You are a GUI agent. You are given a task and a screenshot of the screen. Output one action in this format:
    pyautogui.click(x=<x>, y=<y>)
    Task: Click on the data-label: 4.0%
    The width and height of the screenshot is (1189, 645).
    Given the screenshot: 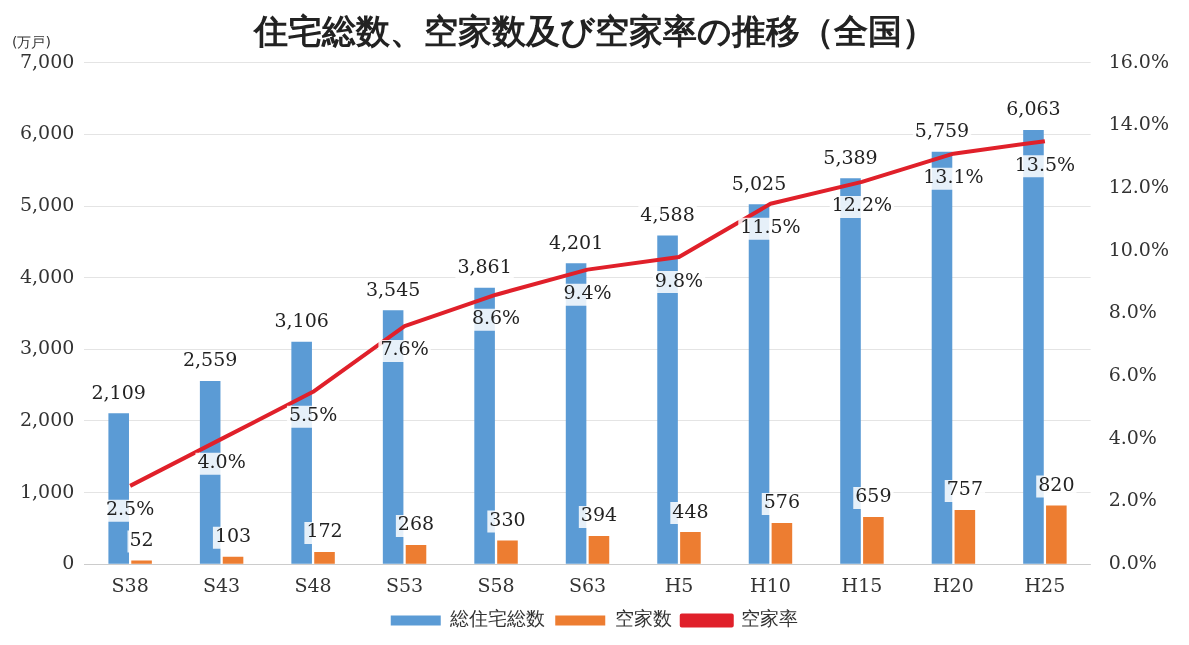 What is the action you would take?
    pyautogui.click(x=221, y=461)
    